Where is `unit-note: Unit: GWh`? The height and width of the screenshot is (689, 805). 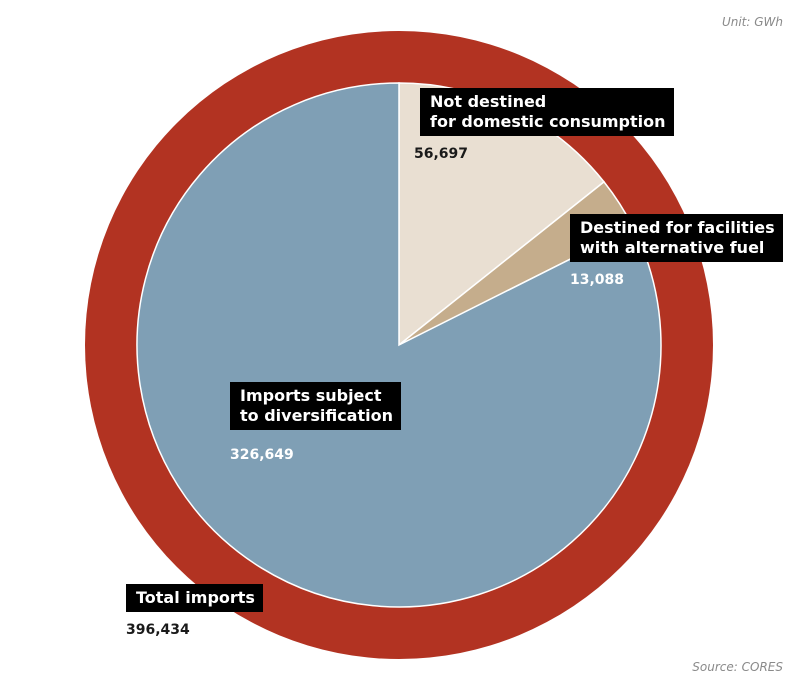 unit-note: Unit: GWh is located at coordinates (752, 22).